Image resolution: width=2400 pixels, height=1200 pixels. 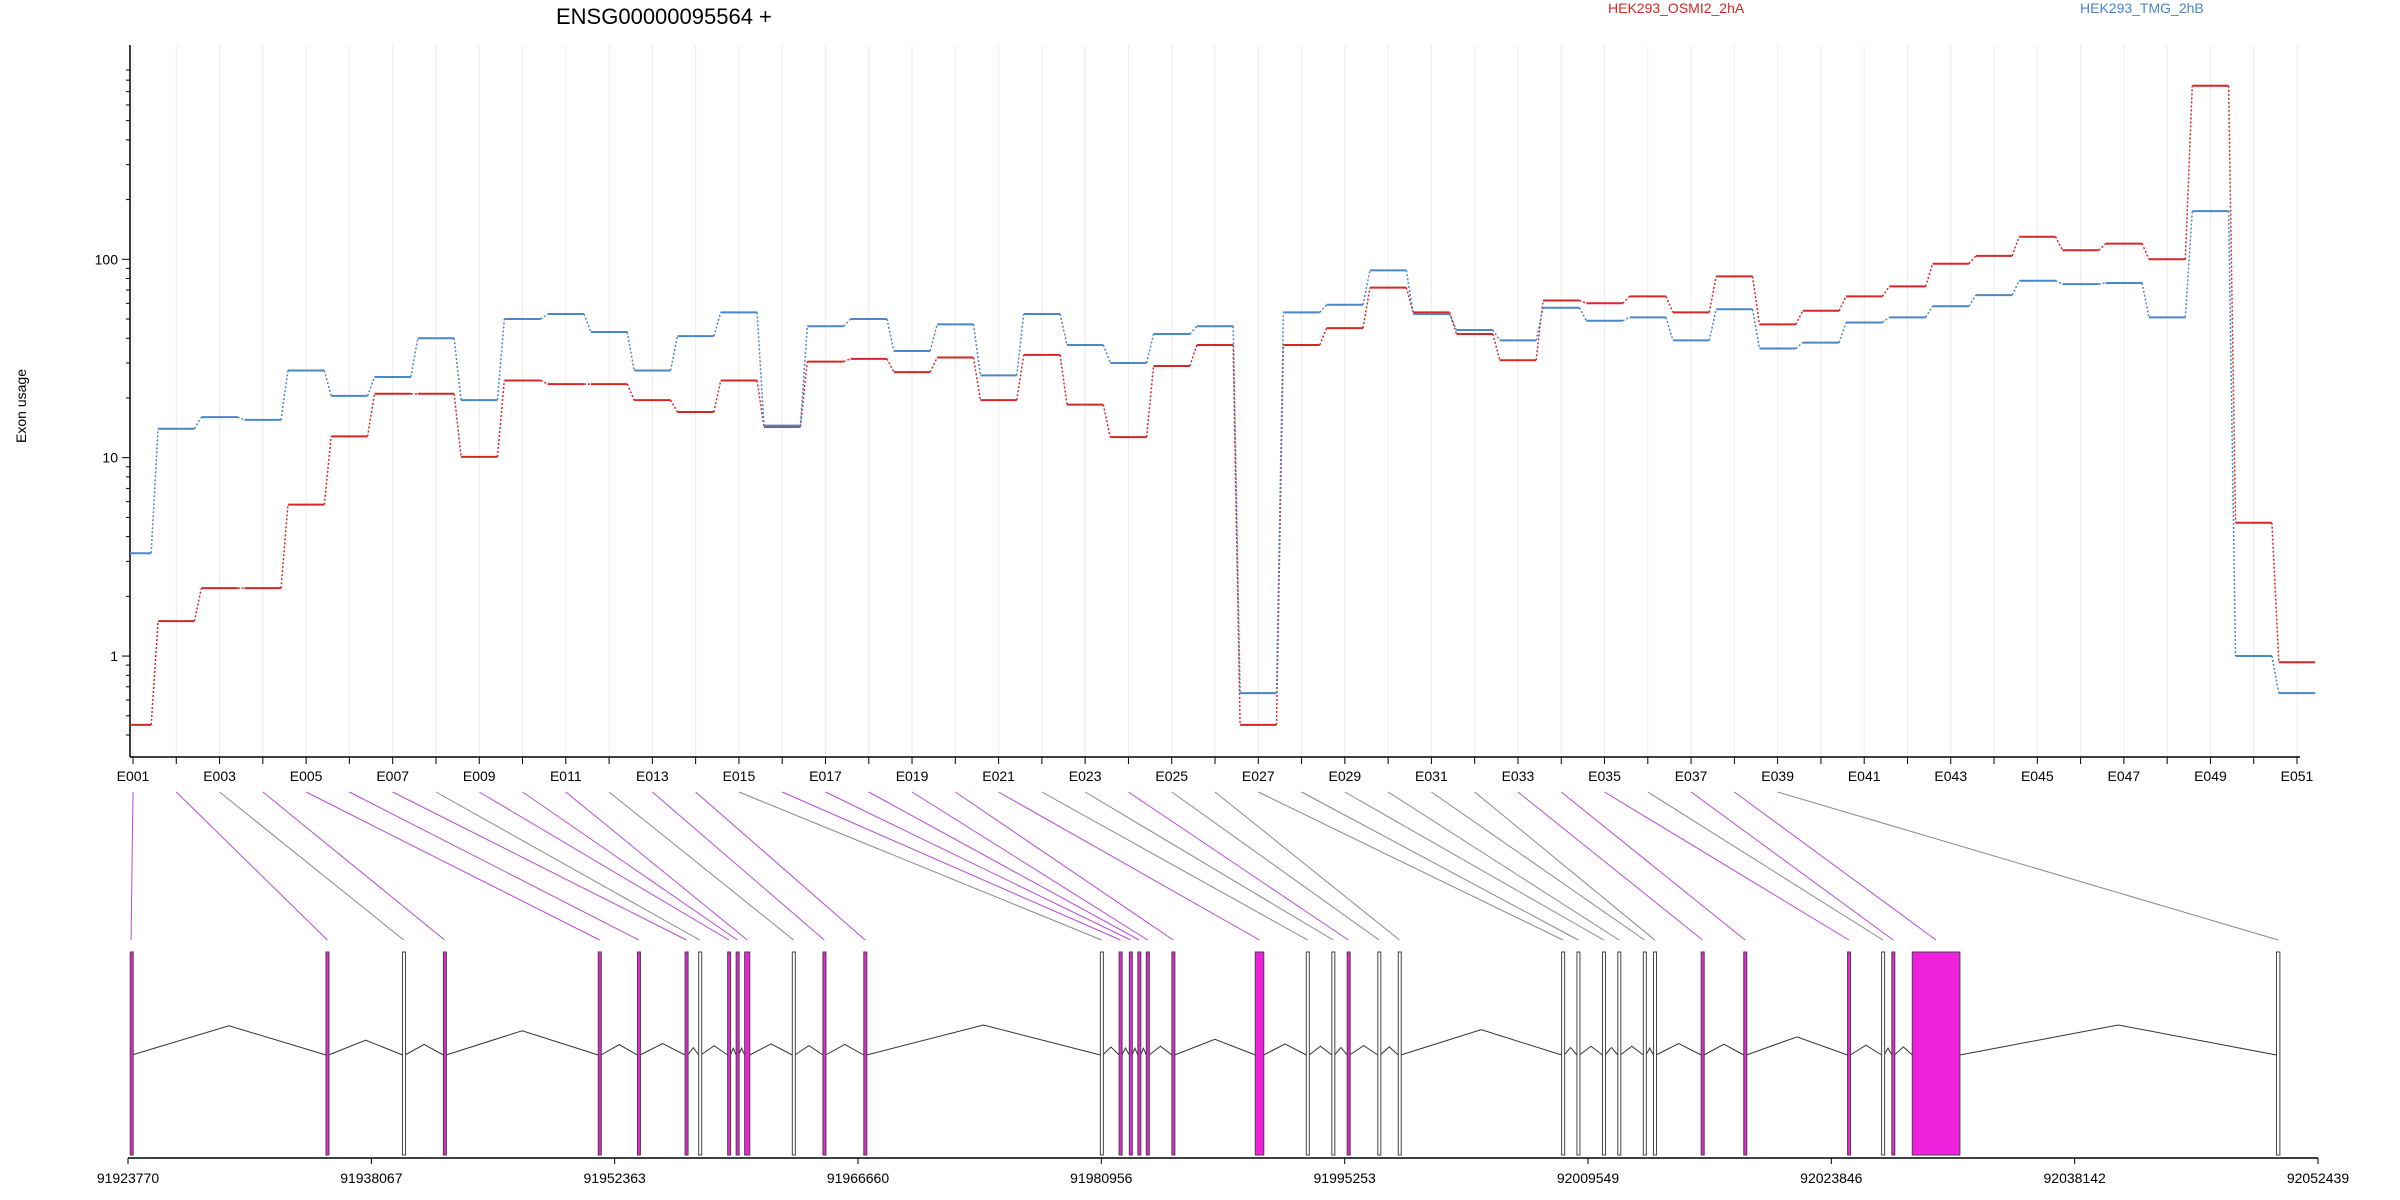 What do you see at coordinates (739, 776) in the screenshot?
I see `x-tick-label: E015` at bounding box center [739, 776].